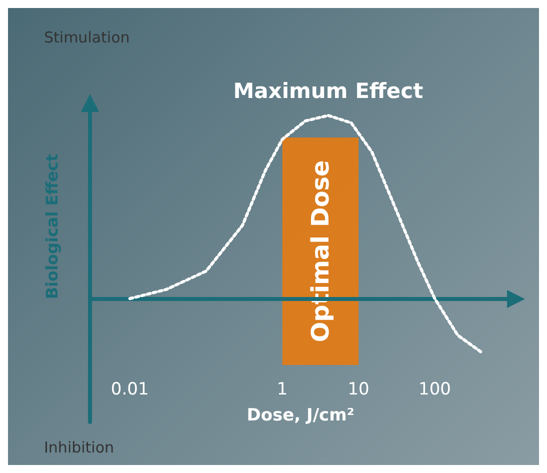  I want to click on x-tick-label: 10, so click(359, 390).